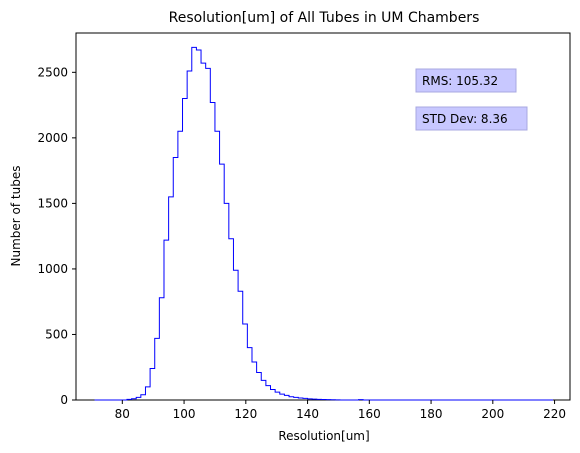  Describe the element at coordinates (307, 414) in the screenshot. I see `x-tick-label: 140` at that location.